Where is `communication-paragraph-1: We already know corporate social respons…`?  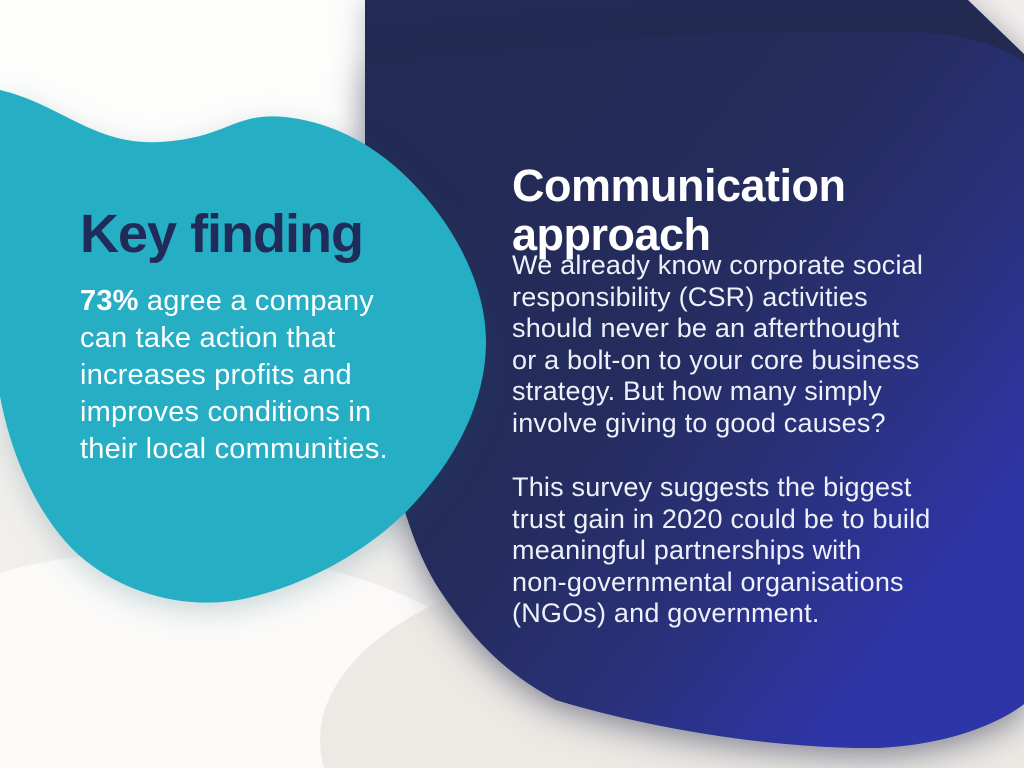 communication-paragraph-1: We already know corporate social respons… is located at coordinates (718, 344).